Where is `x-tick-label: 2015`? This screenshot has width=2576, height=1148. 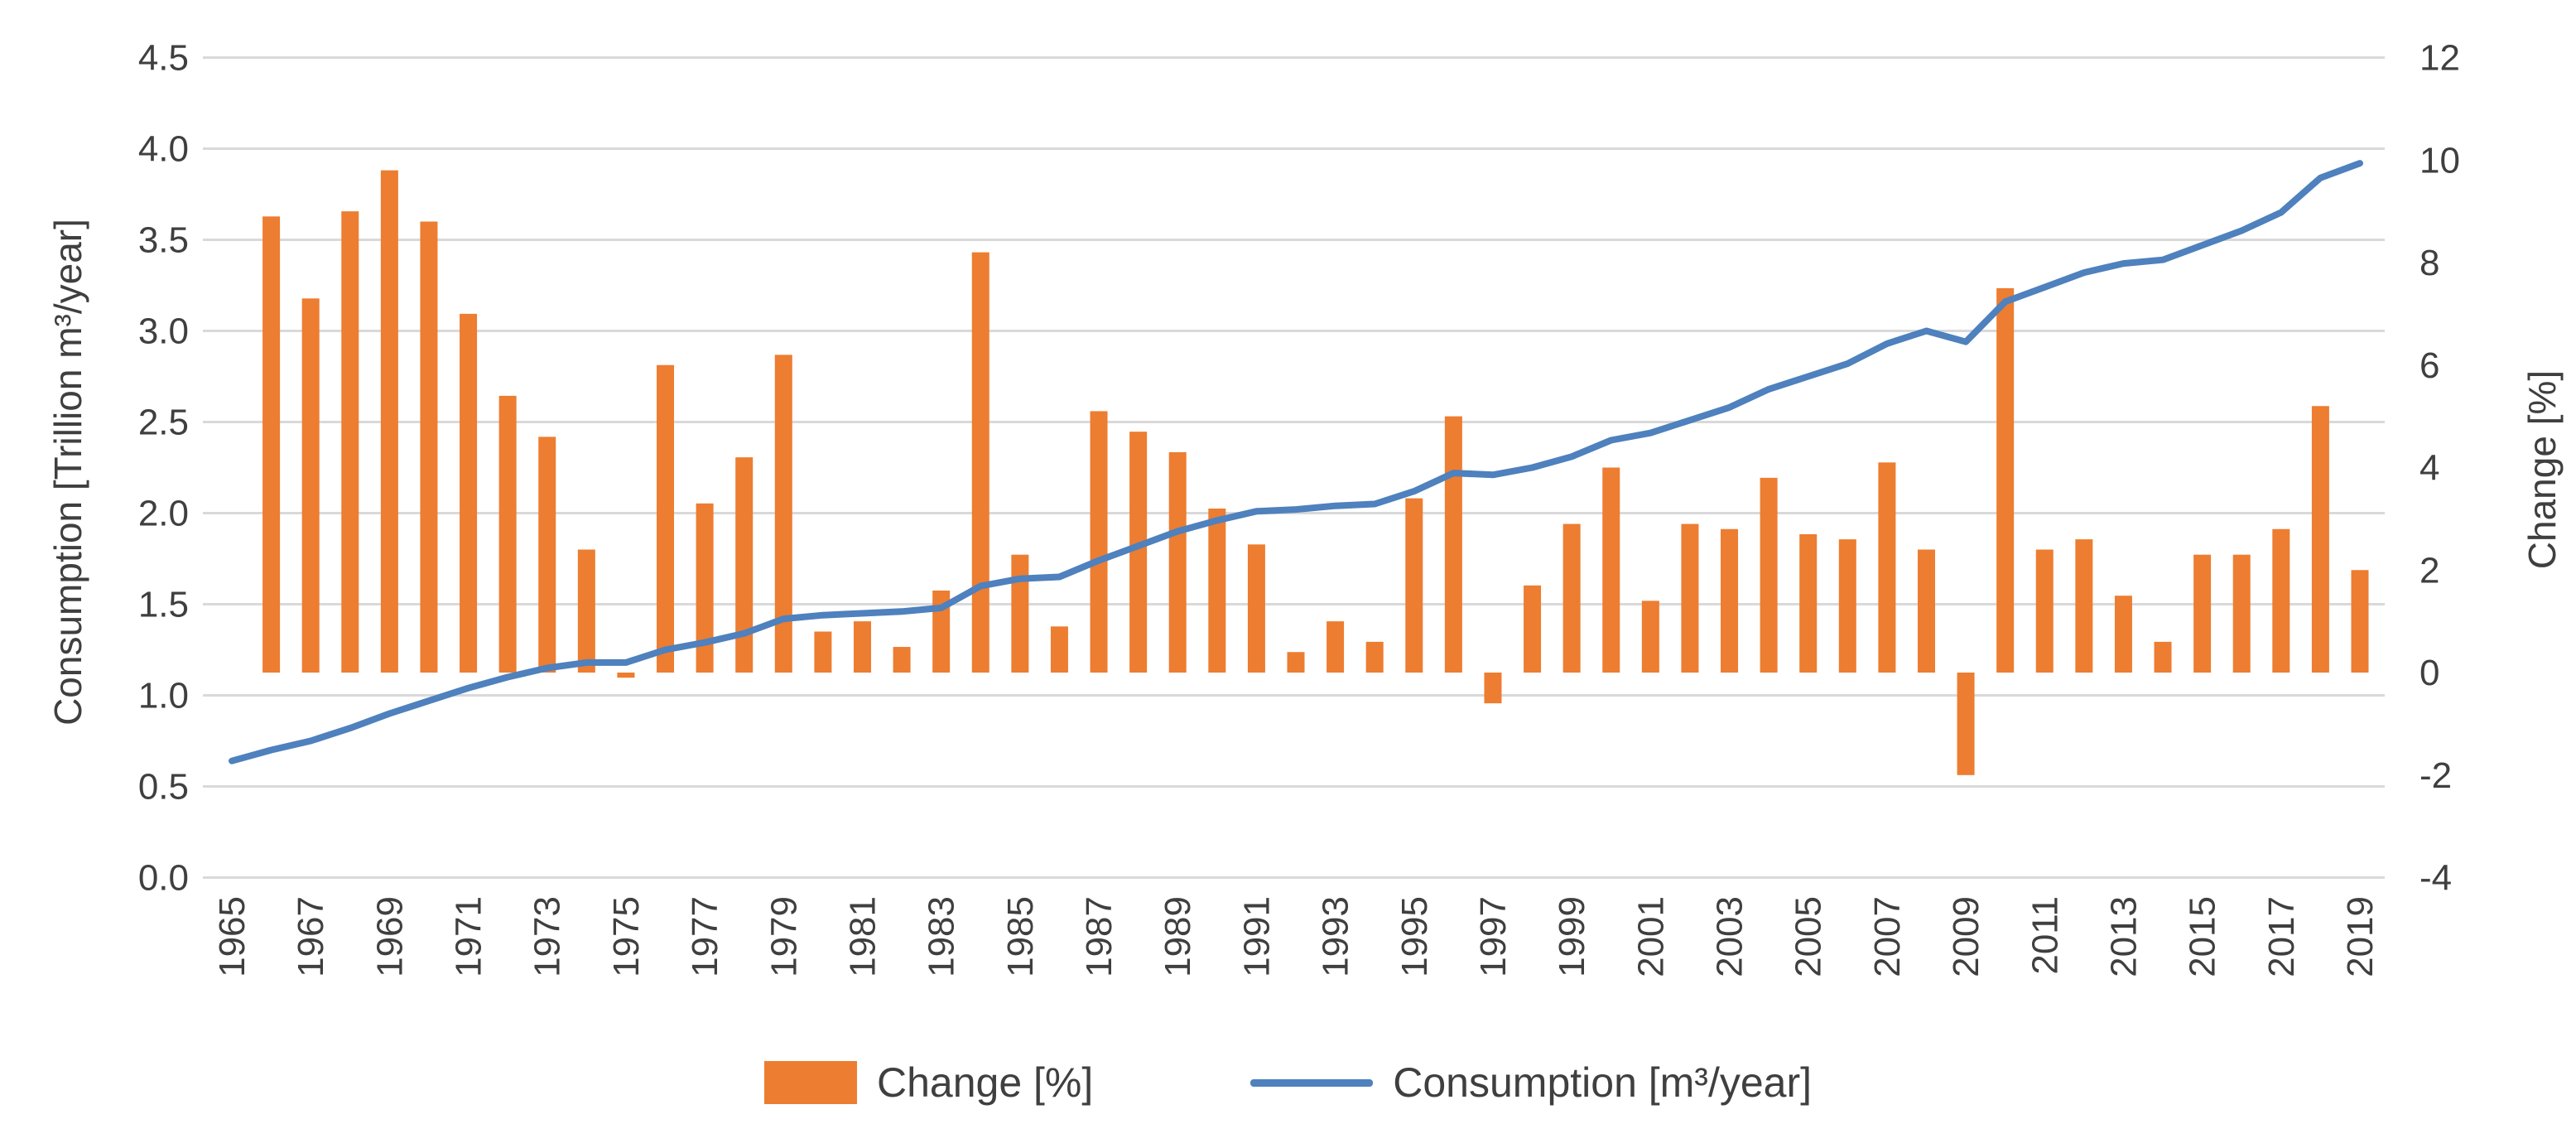
x-tick-label: 2015 is located at coordinates (2203, 936).